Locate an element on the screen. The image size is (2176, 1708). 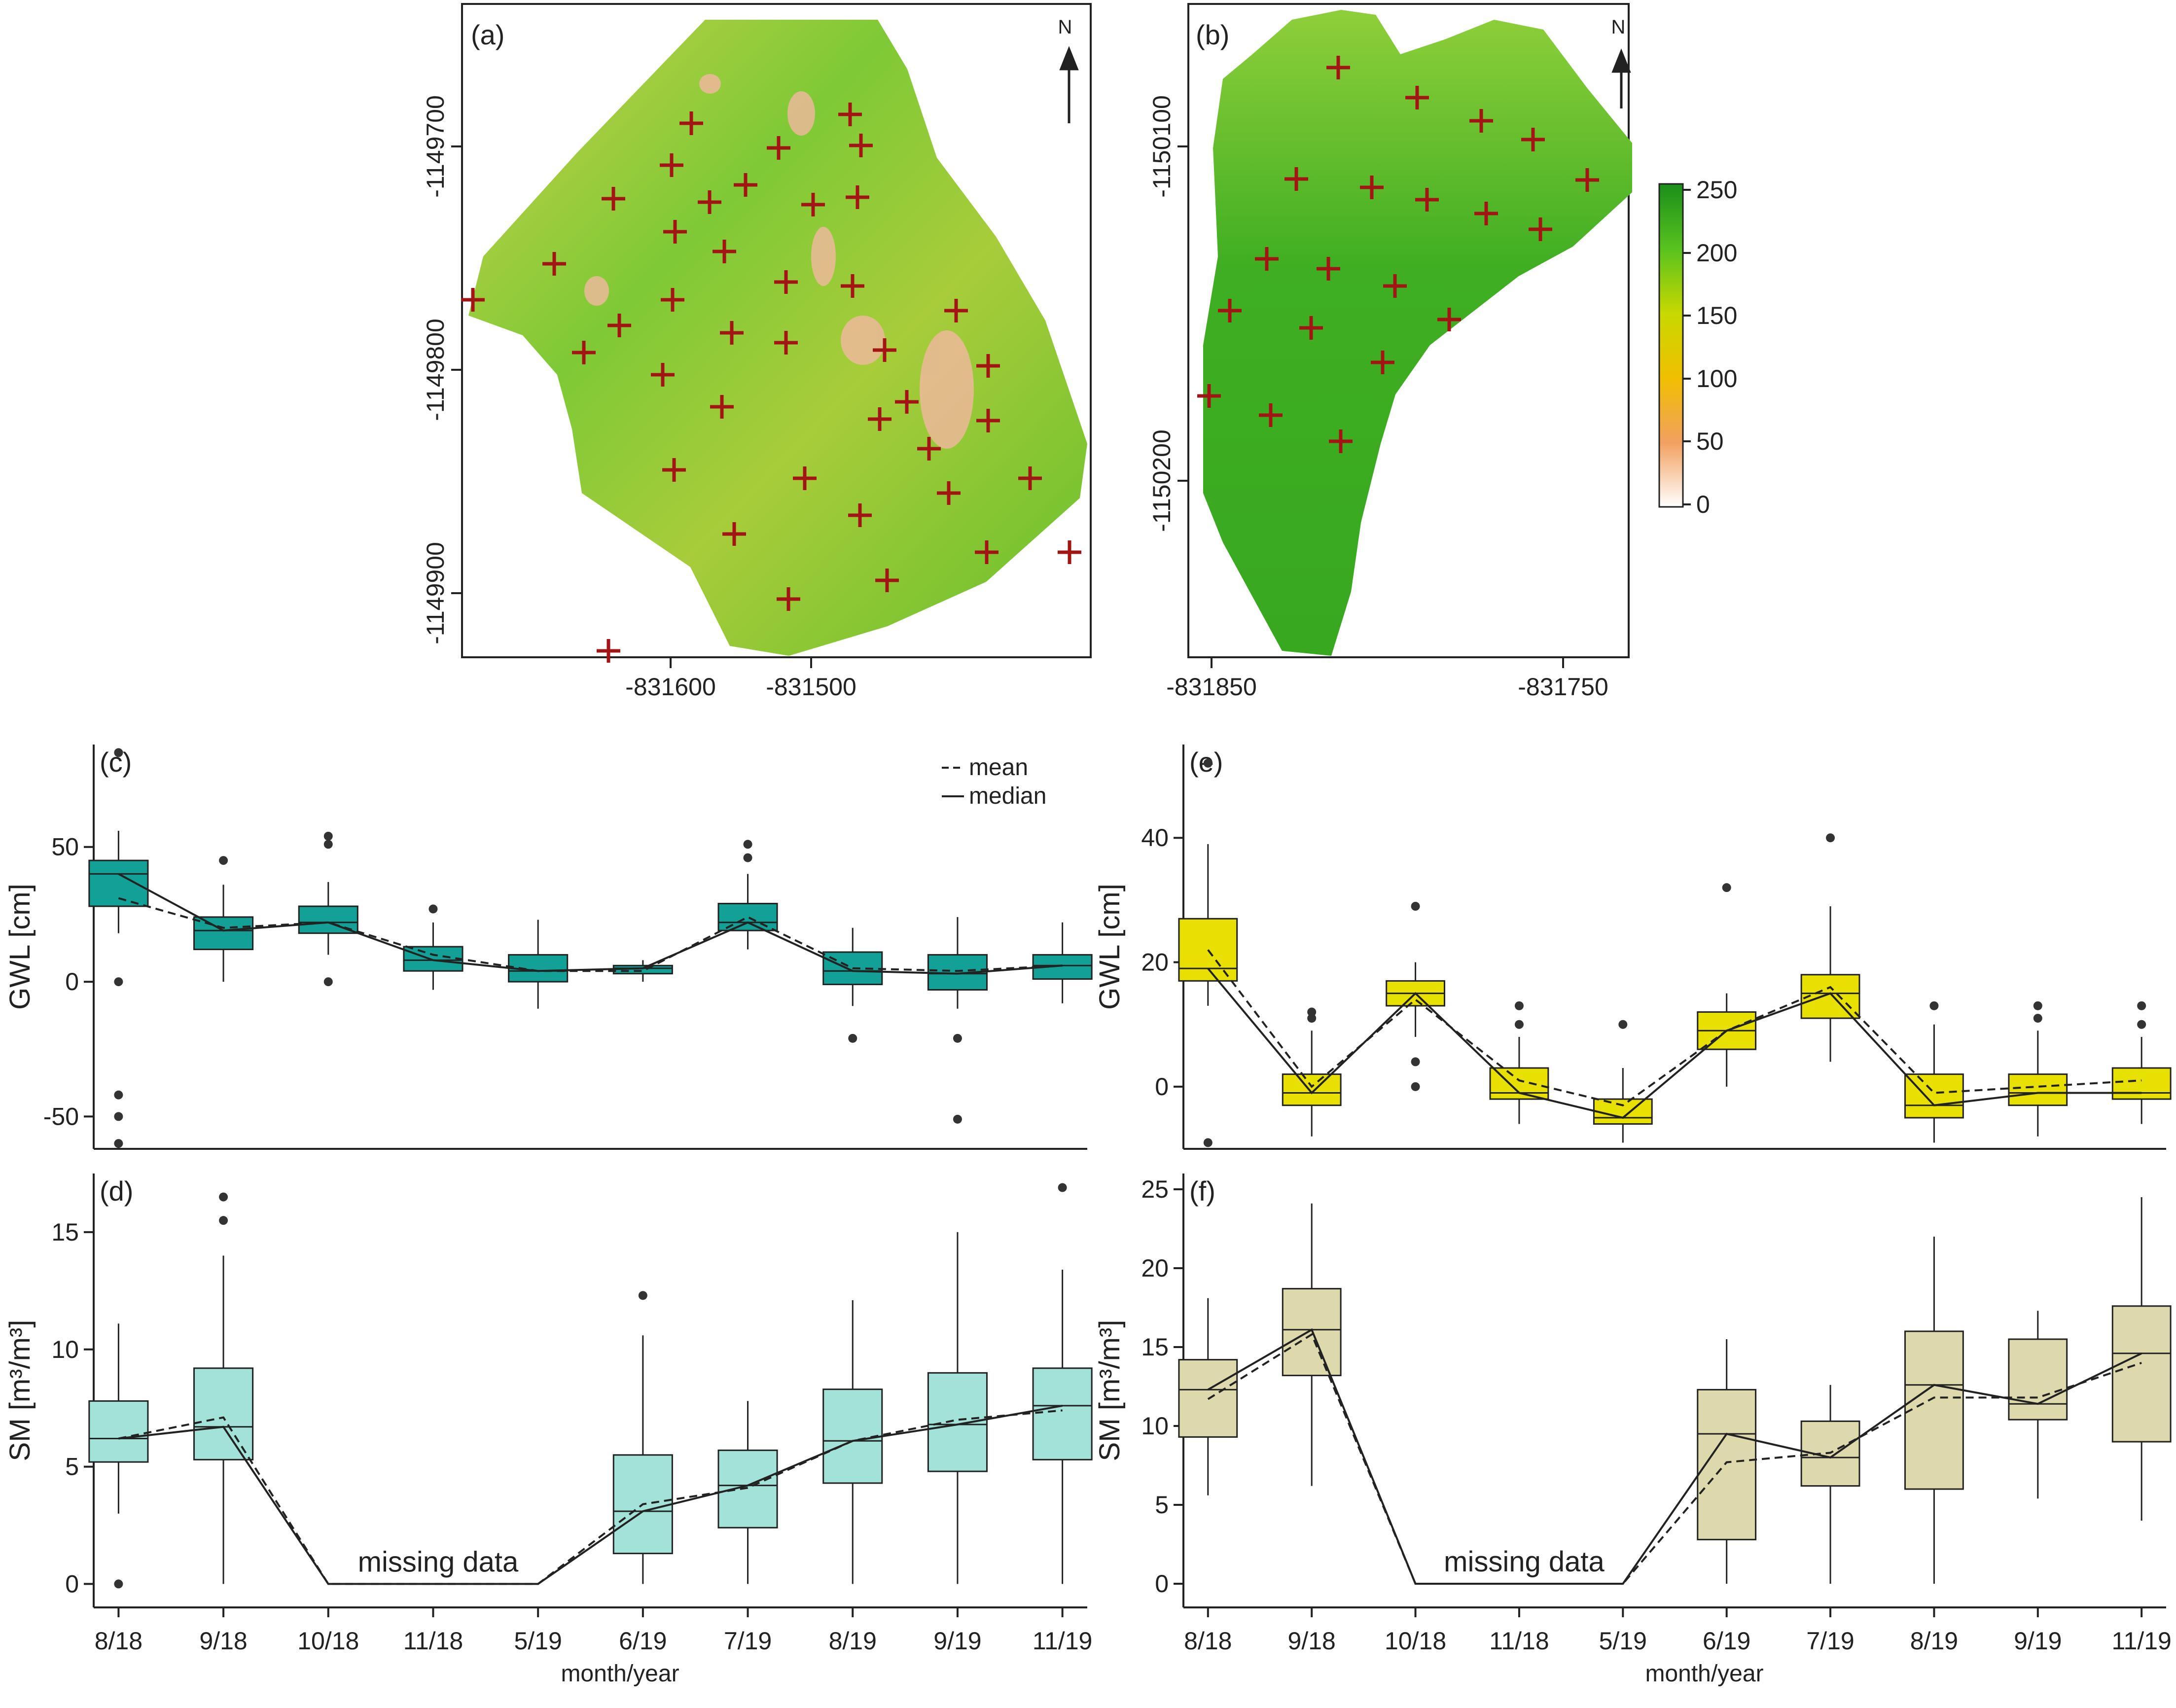
map-panel-b: (b) N -1150100 -1150200 -831850 -831750 is located at coordinates (1390, 352).